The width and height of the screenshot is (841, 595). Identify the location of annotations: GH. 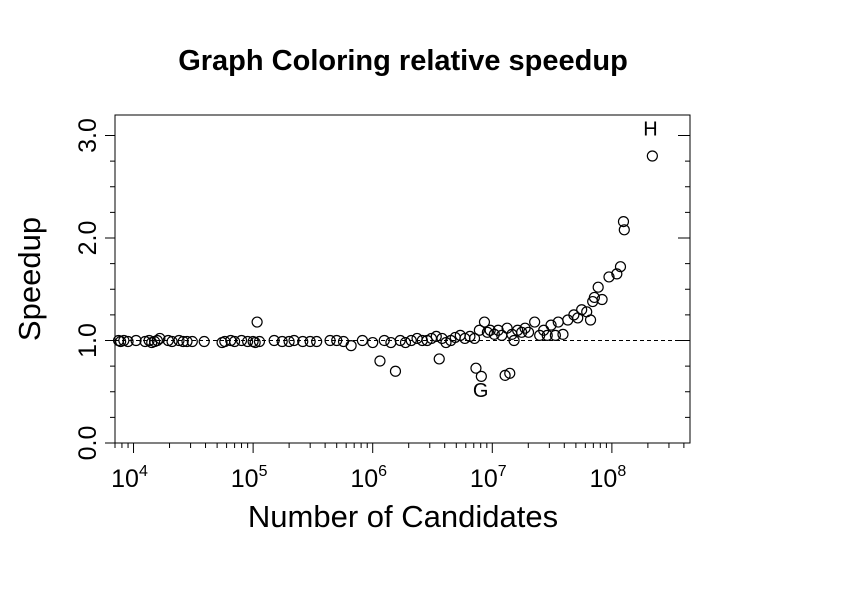
(565, 260).